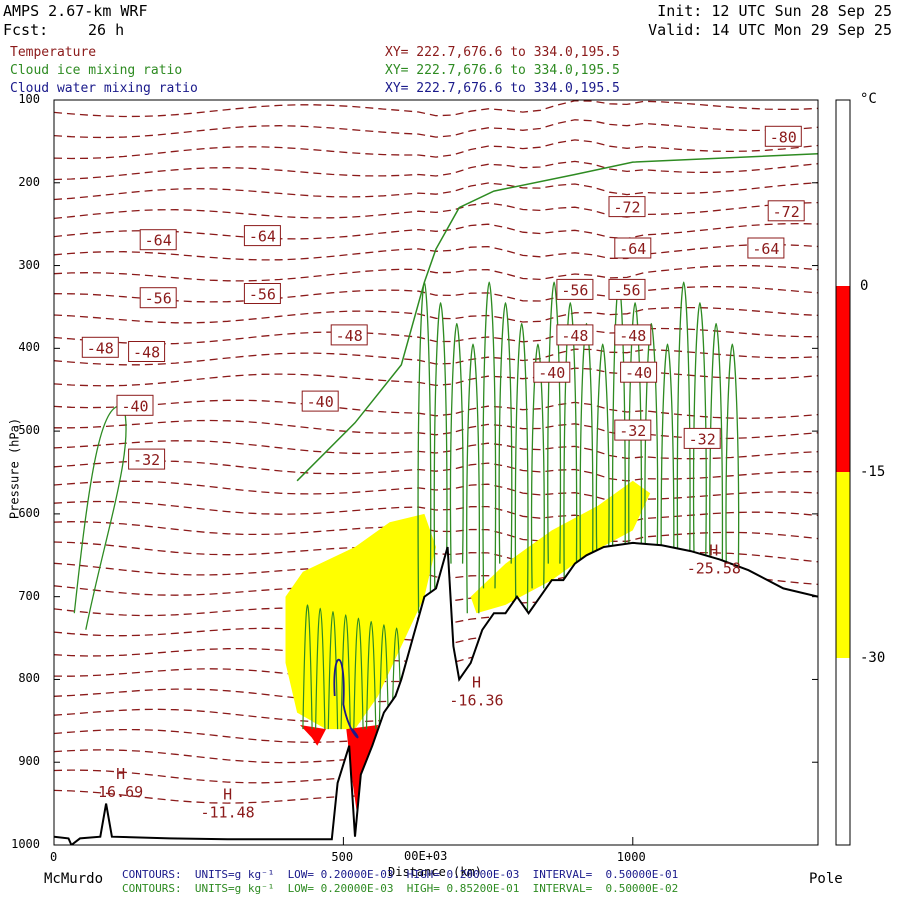 This screenshot has height=900, width=900. What do you see at coordinates (74, 879) in the screenshot?
I see `start-location-label: McMurdo` at bounding box center [74, 879].